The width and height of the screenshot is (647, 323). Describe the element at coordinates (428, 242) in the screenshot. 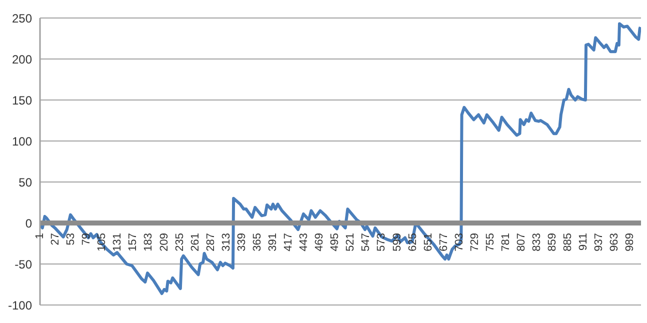

I see `x-tick-label: 651` at that location.